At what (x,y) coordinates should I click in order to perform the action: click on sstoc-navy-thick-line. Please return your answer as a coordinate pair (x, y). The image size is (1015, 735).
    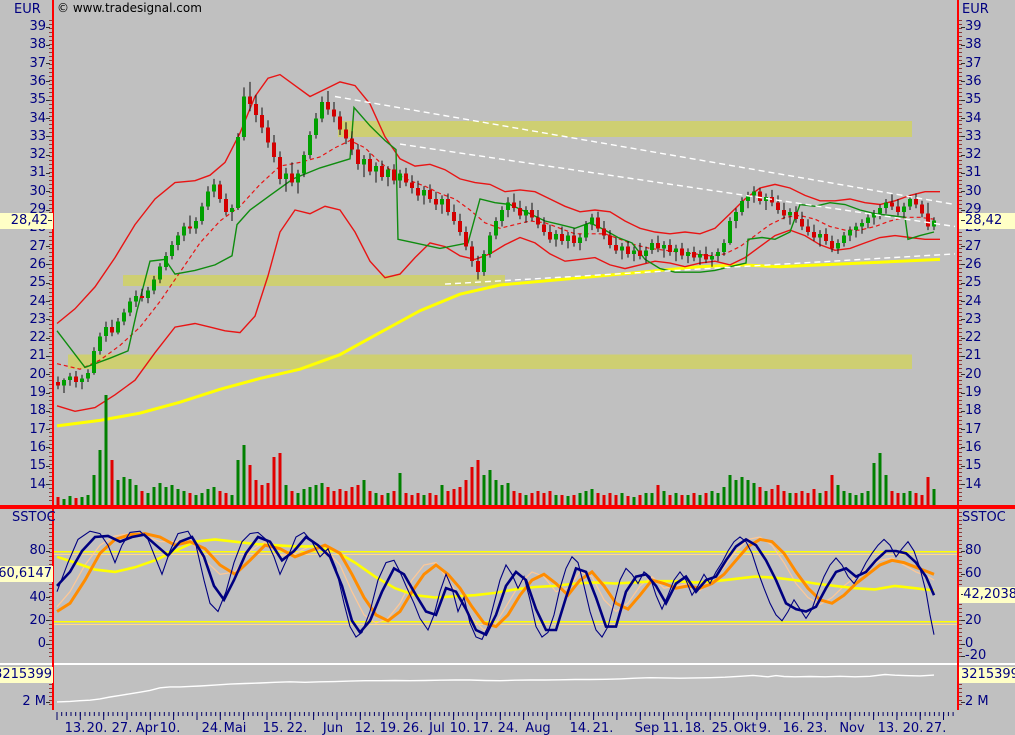
    Looking at the image, I should click on (496, 585).